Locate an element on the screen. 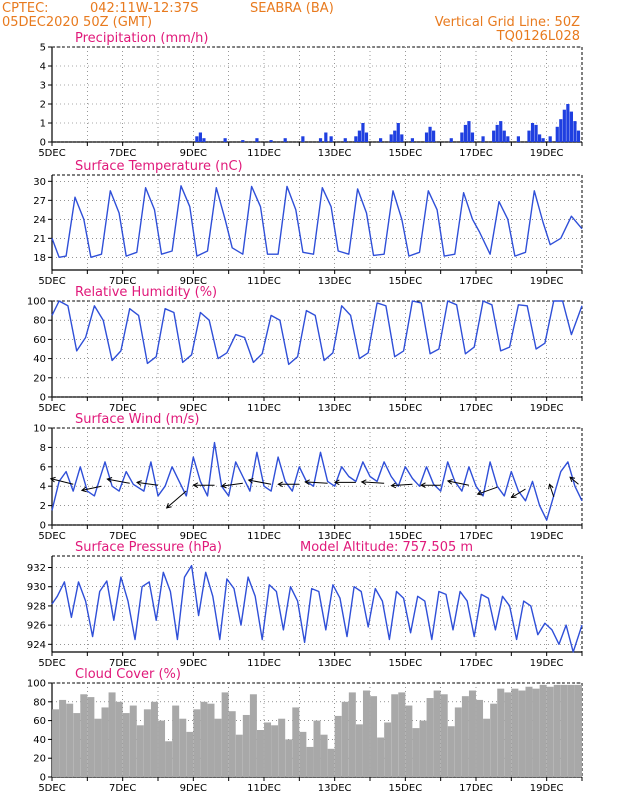 The image size is (618, 800). wind-ytick-label: 8 is located at coordinates (43, 448).